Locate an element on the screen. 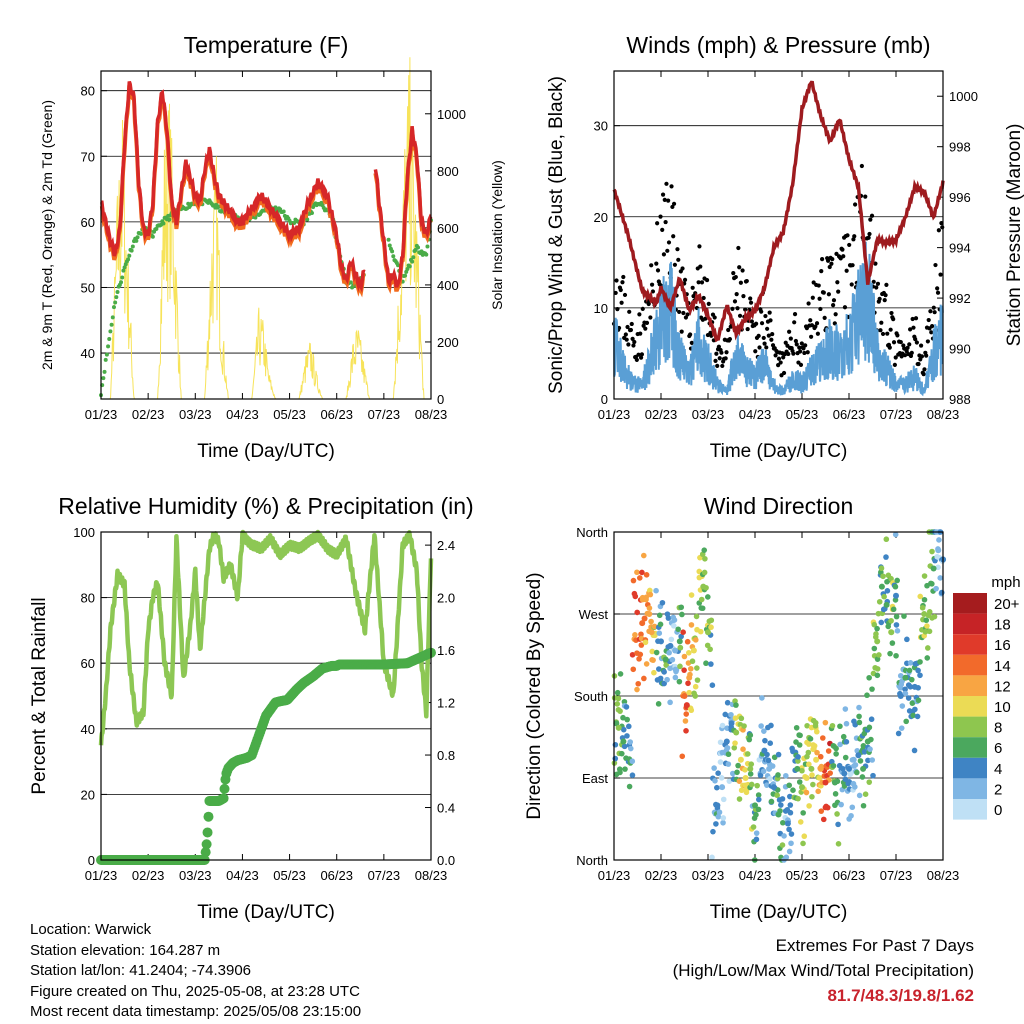 The height and width of the screenshot is (1024, 1024). y2-tick-label: 0.0 is located at coordinates (446, 860).